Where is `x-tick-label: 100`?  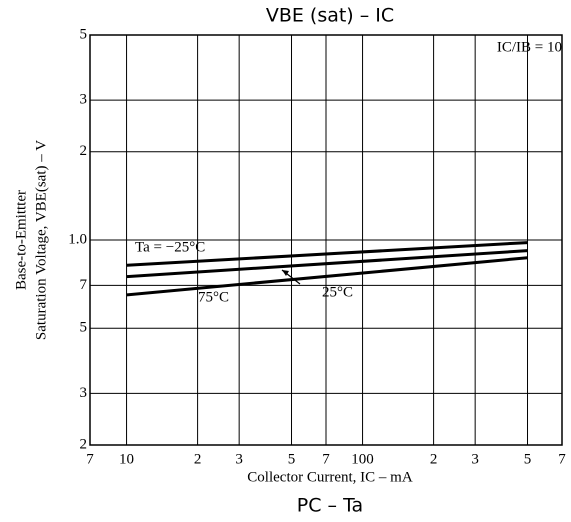 x-tick-label: 100 is located at coordinates (362, 459).